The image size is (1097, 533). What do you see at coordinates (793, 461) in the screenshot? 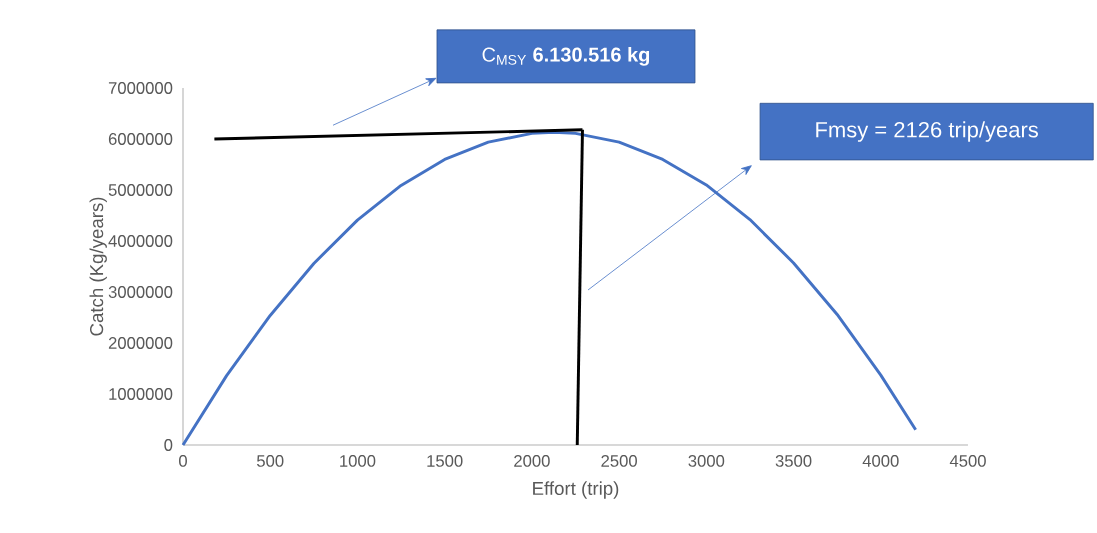
I see `x-tick-label: 3500` at bounding box center [793, 461].